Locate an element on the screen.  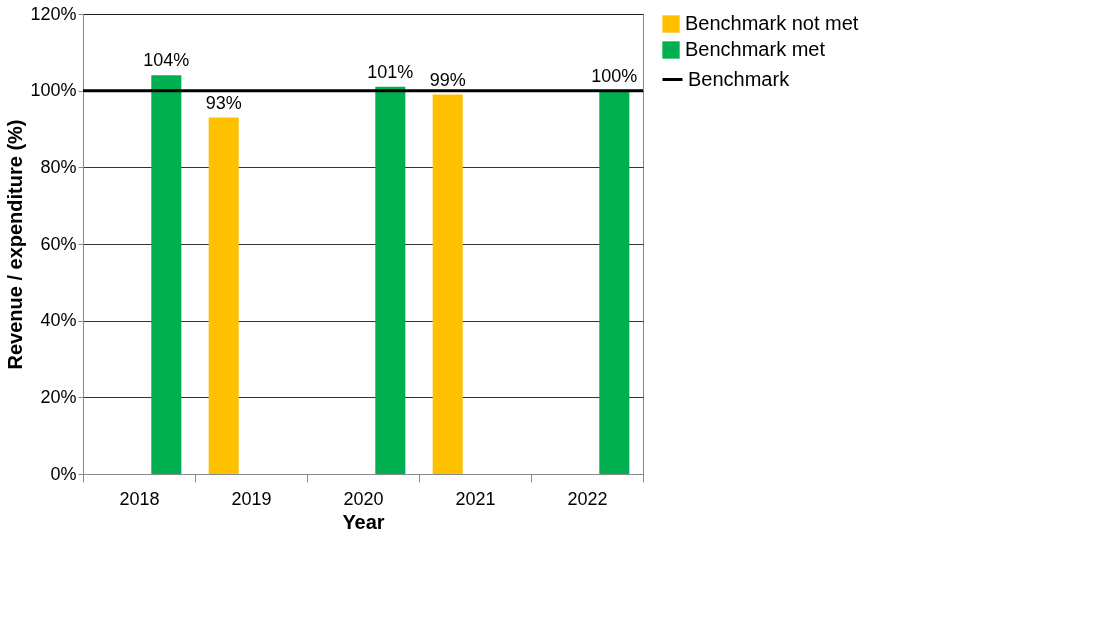
data-label: 93% is located at coordinates (223, 102).